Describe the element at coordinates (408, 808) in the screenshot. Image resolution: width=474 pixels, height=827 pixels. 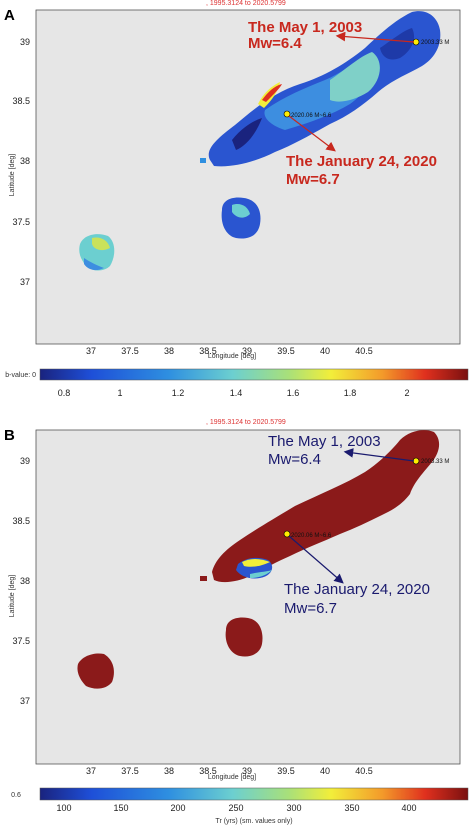
I see `colorbar-tick: 400` at that location.